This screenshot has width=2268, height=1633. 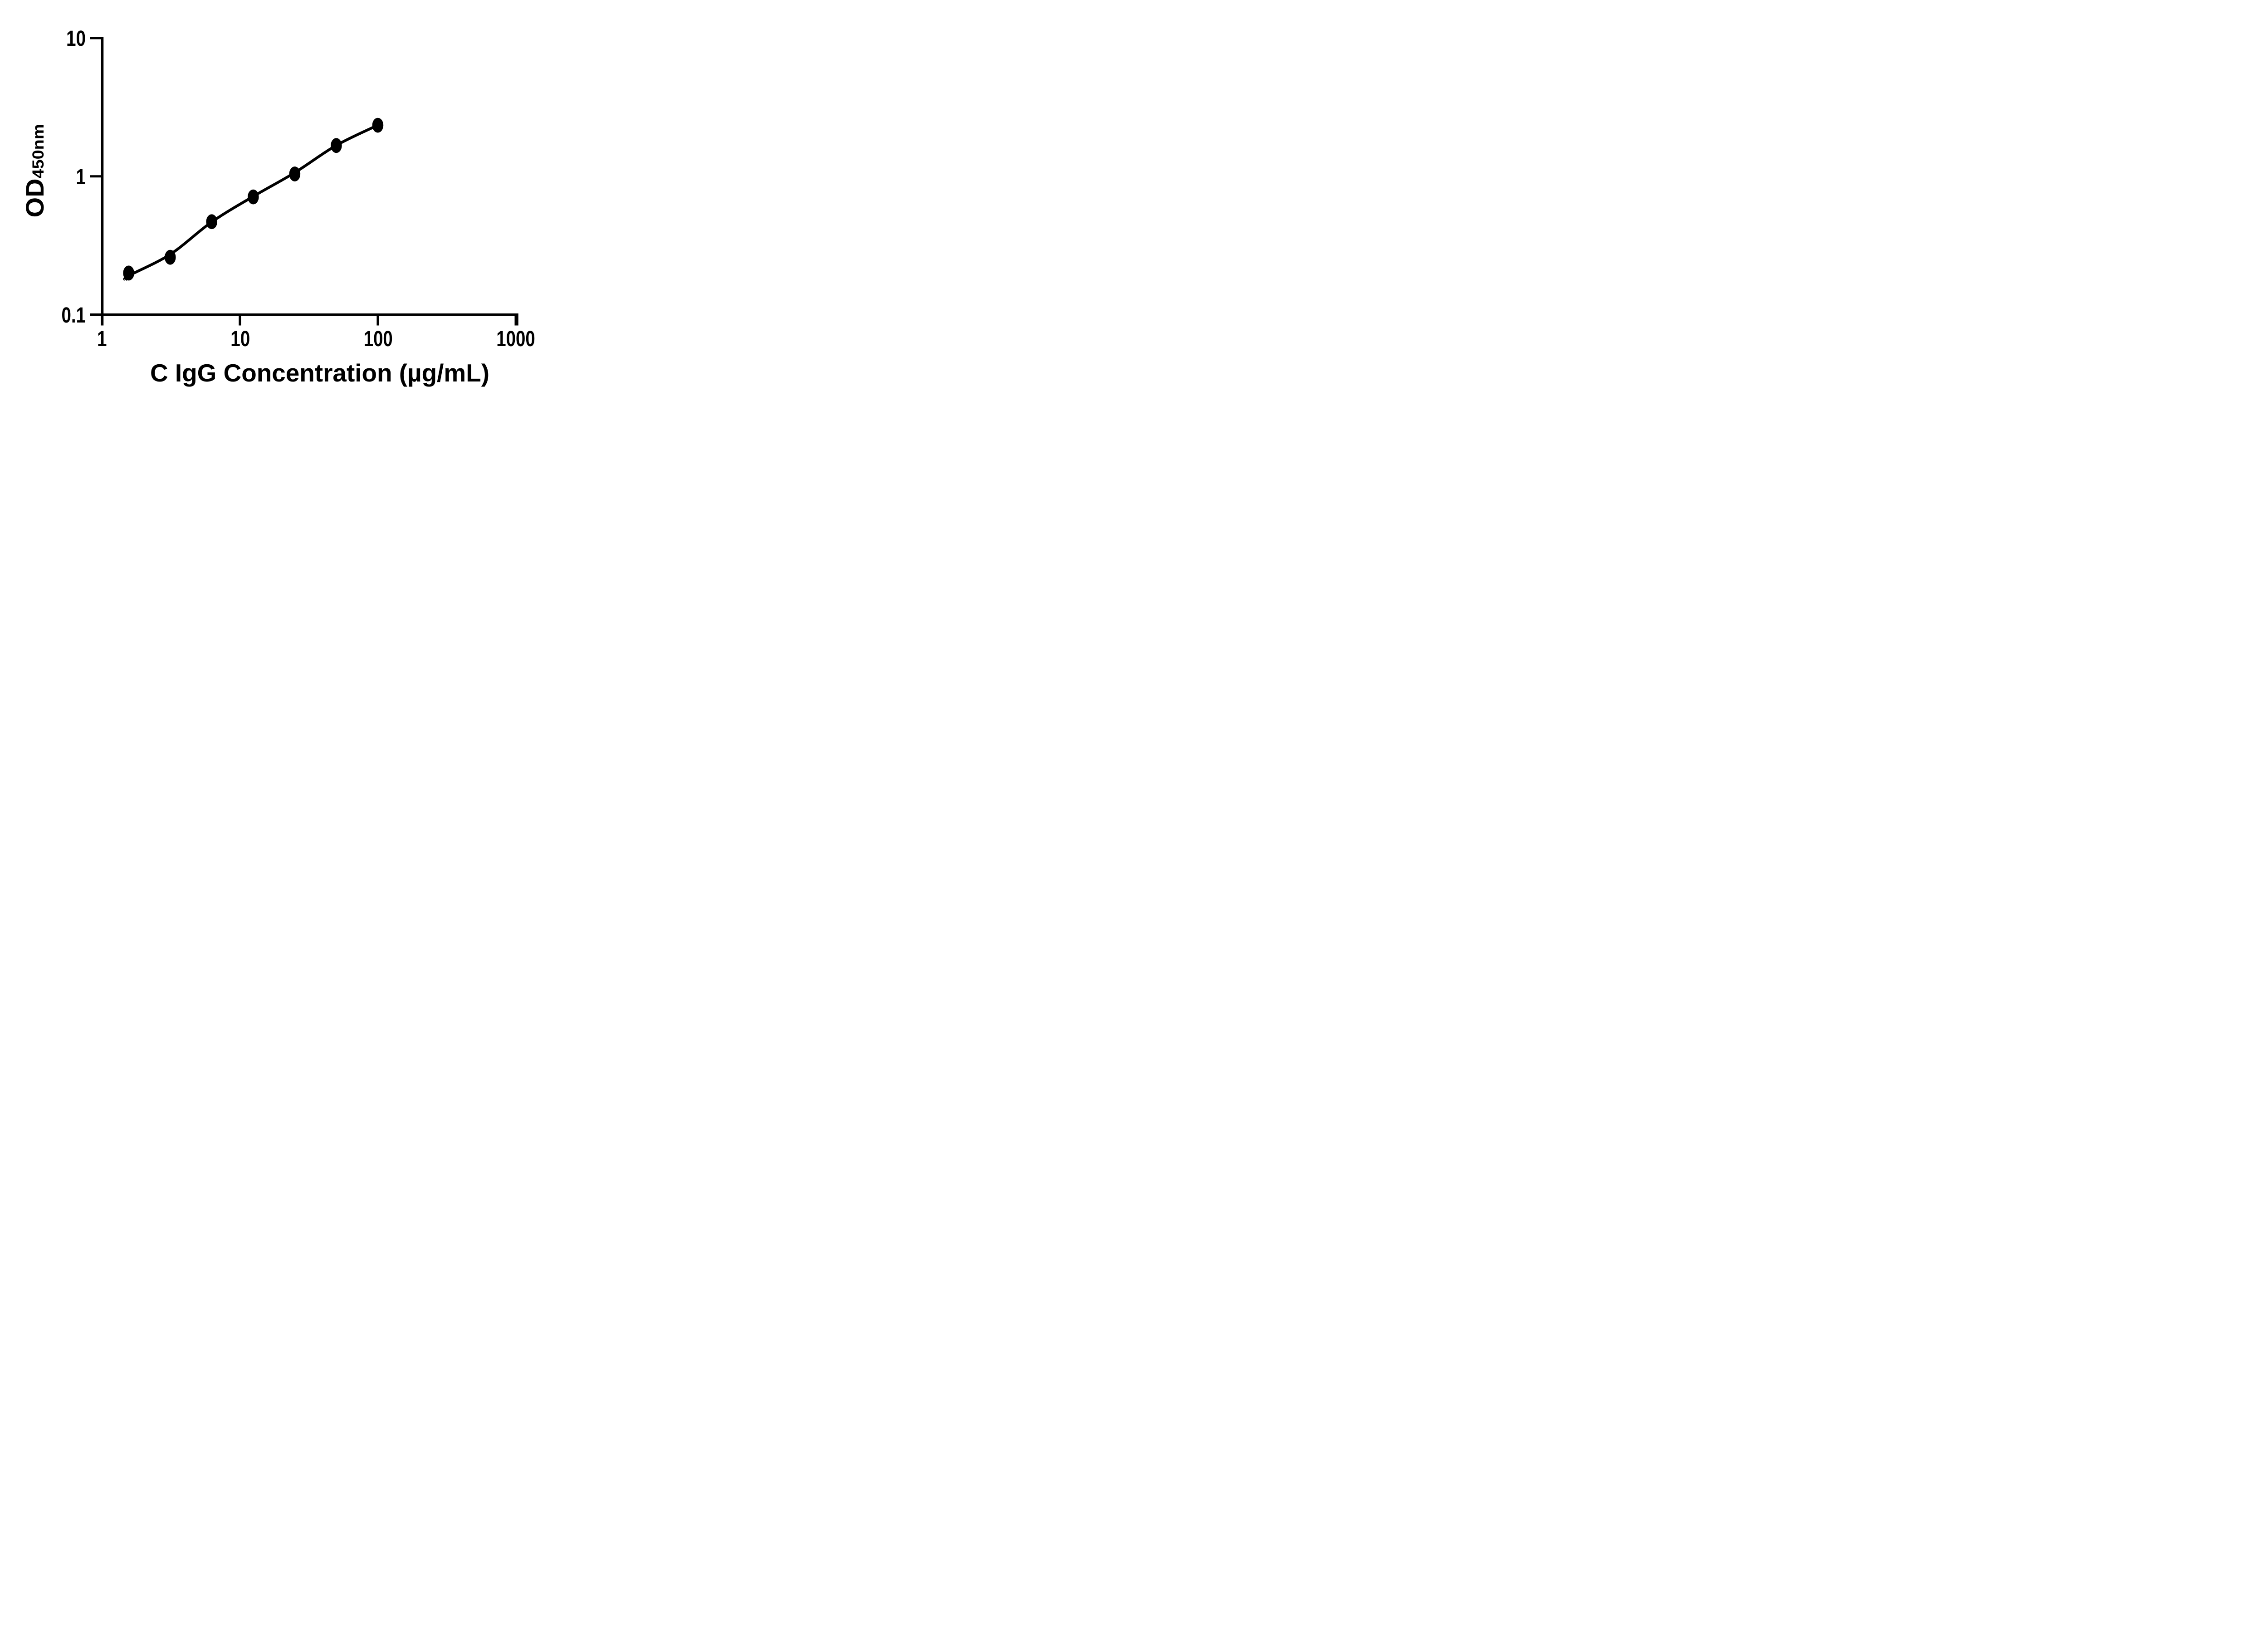 What do you see at coordinates (74, 315) in the screenshot?
I see `y-tick-label-0.1: 0.1` at bounding box center [74, 315].